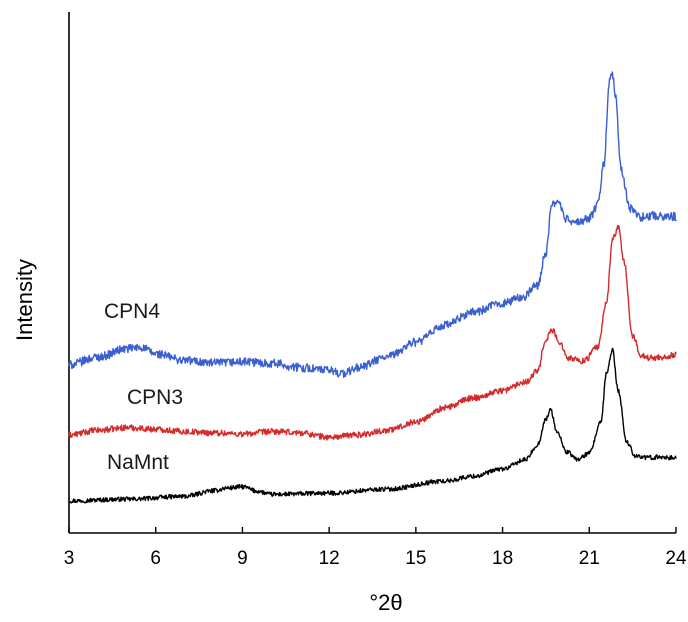 The width and height of the screenshot is (688, 622). What do you see at coordinates (69, 558) in the screenshot?
I see `x-tick-label: 3` at bounding box center [69, 558].